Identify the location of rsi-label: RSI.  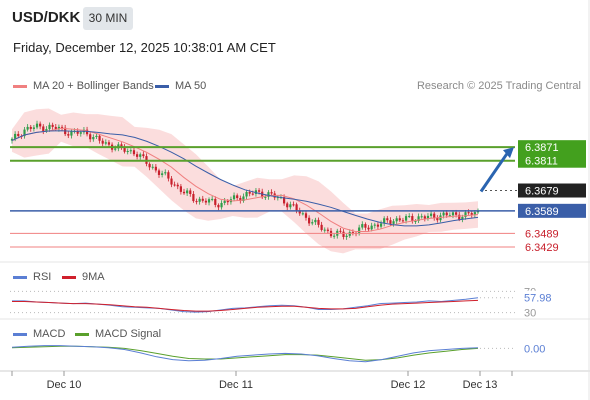
(42, 277).